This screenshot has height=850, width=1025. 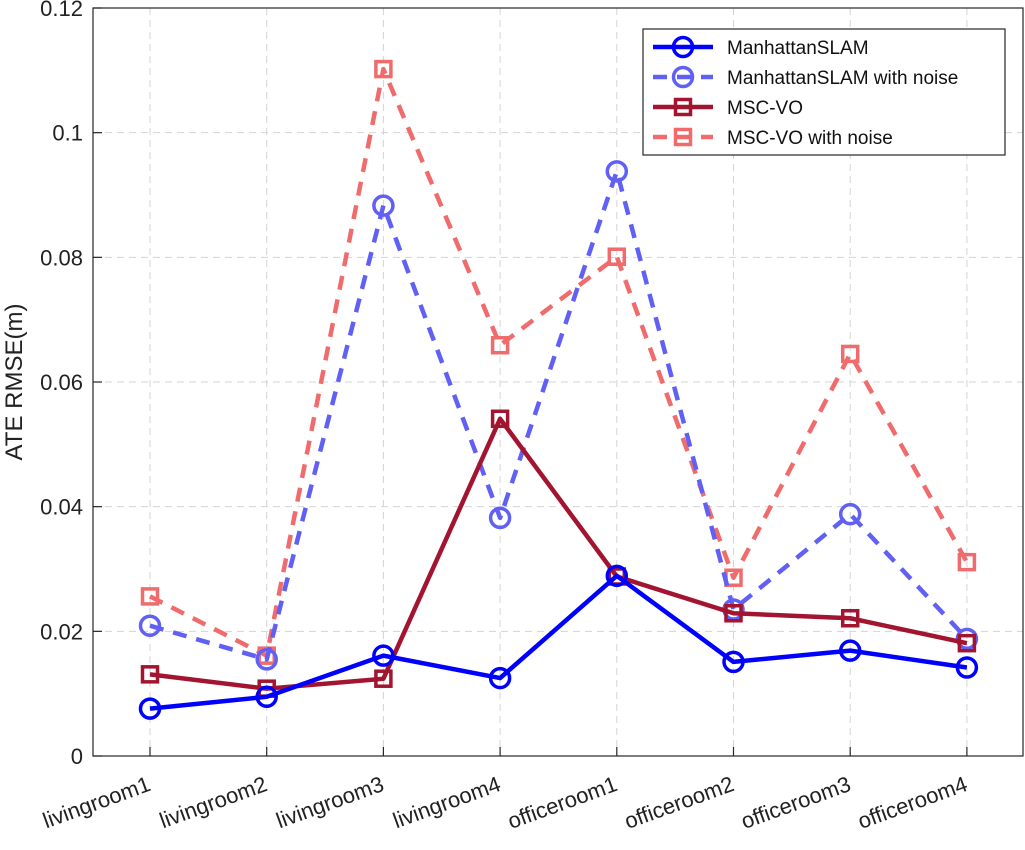 What do you see at coordinates (61, 631) in the screenshot?
I see `y-tick-label: 0.02` at bounding box center [61, 631].